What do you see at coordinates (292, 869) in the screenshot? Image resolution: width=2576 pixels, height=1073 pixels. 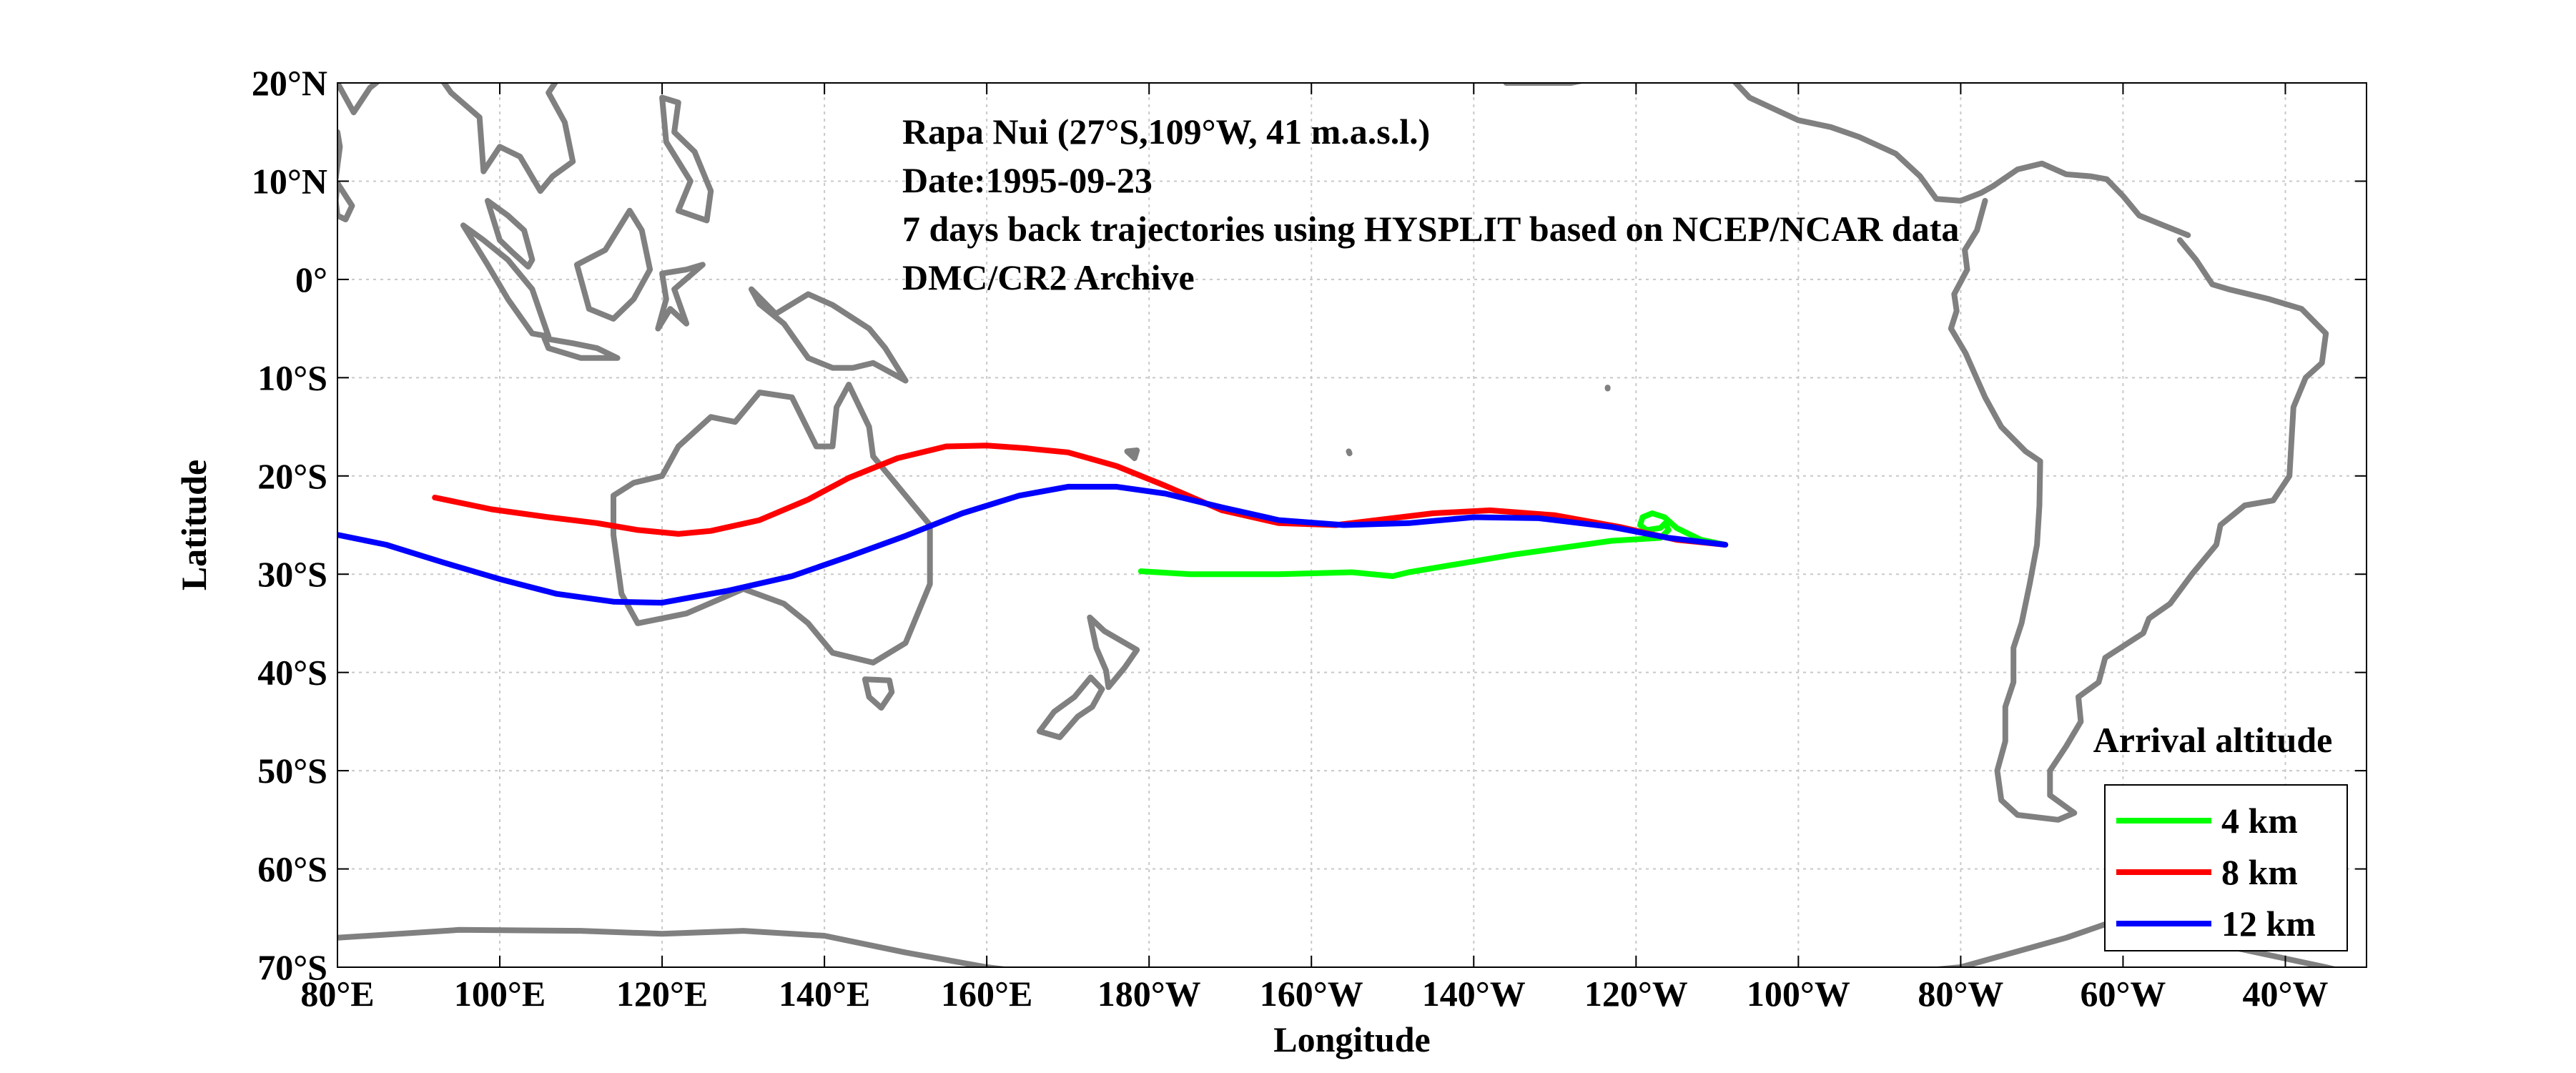 I see `y-tick-label: 60°S` at bounding box center [292, 869].